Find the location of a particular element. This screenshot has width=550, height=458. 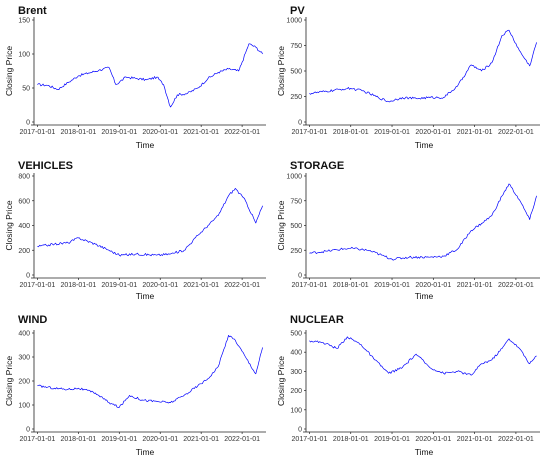

y-tick-label: 150 is located at coordinates (24, 21).